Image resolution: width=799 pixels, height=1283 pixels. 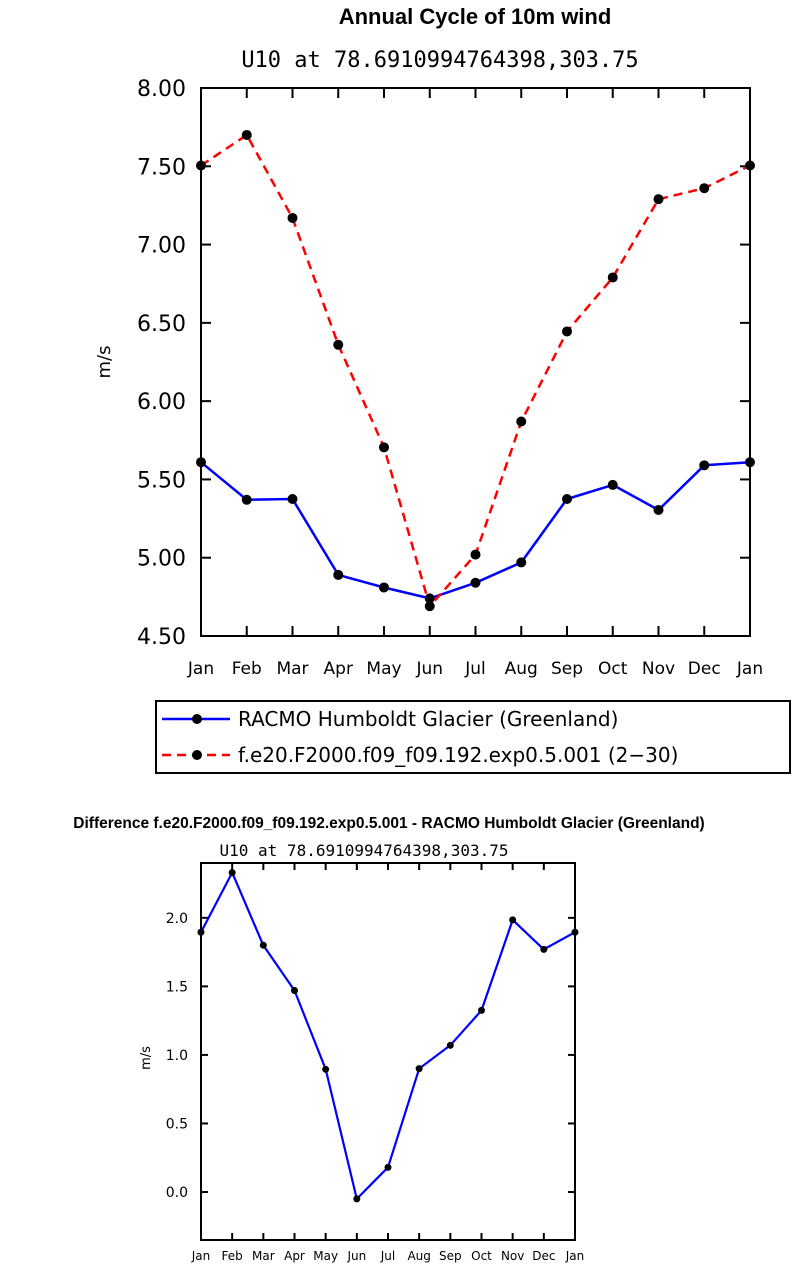 I want to click on y-tick-label: 6.50, so click(x=161, y=324).